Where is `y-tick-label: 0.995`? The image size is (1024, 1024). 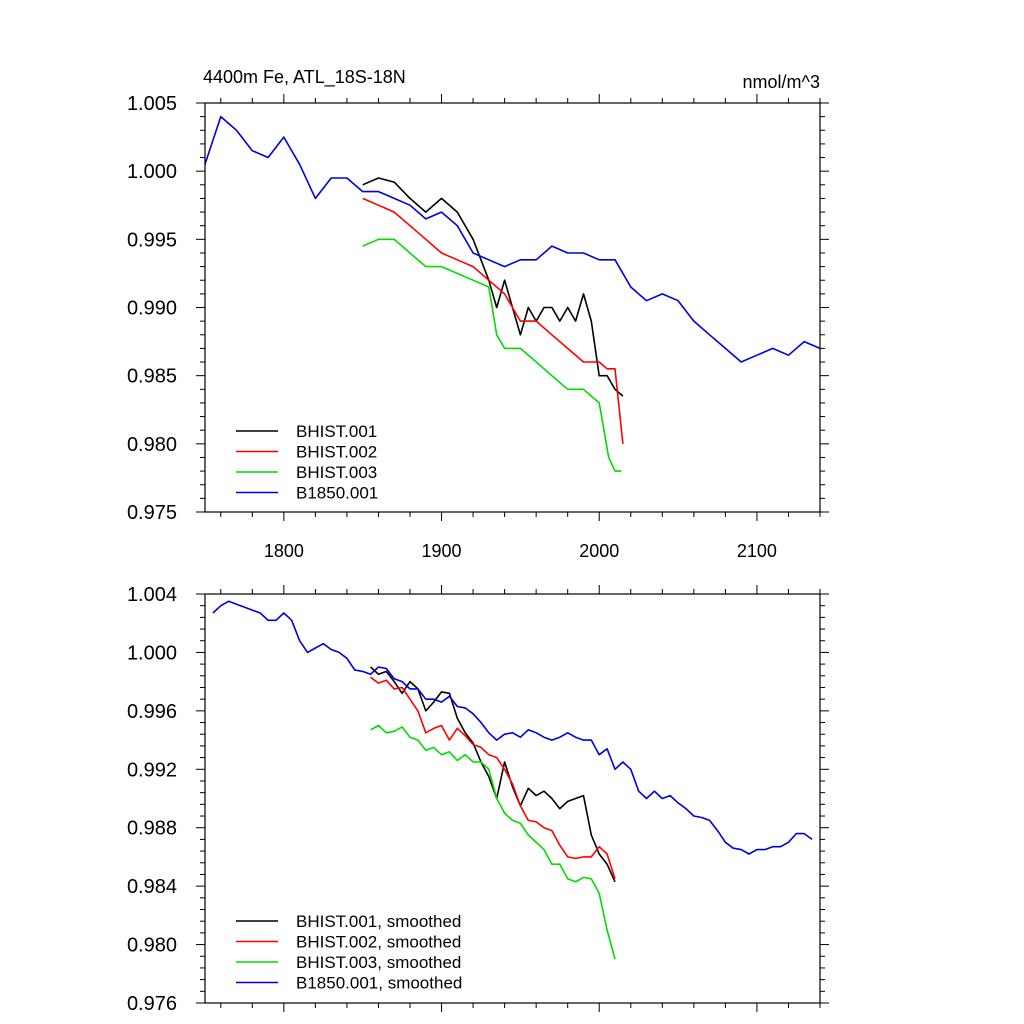 y-tick-label: 0.995 is located at coordinates (152, 240).